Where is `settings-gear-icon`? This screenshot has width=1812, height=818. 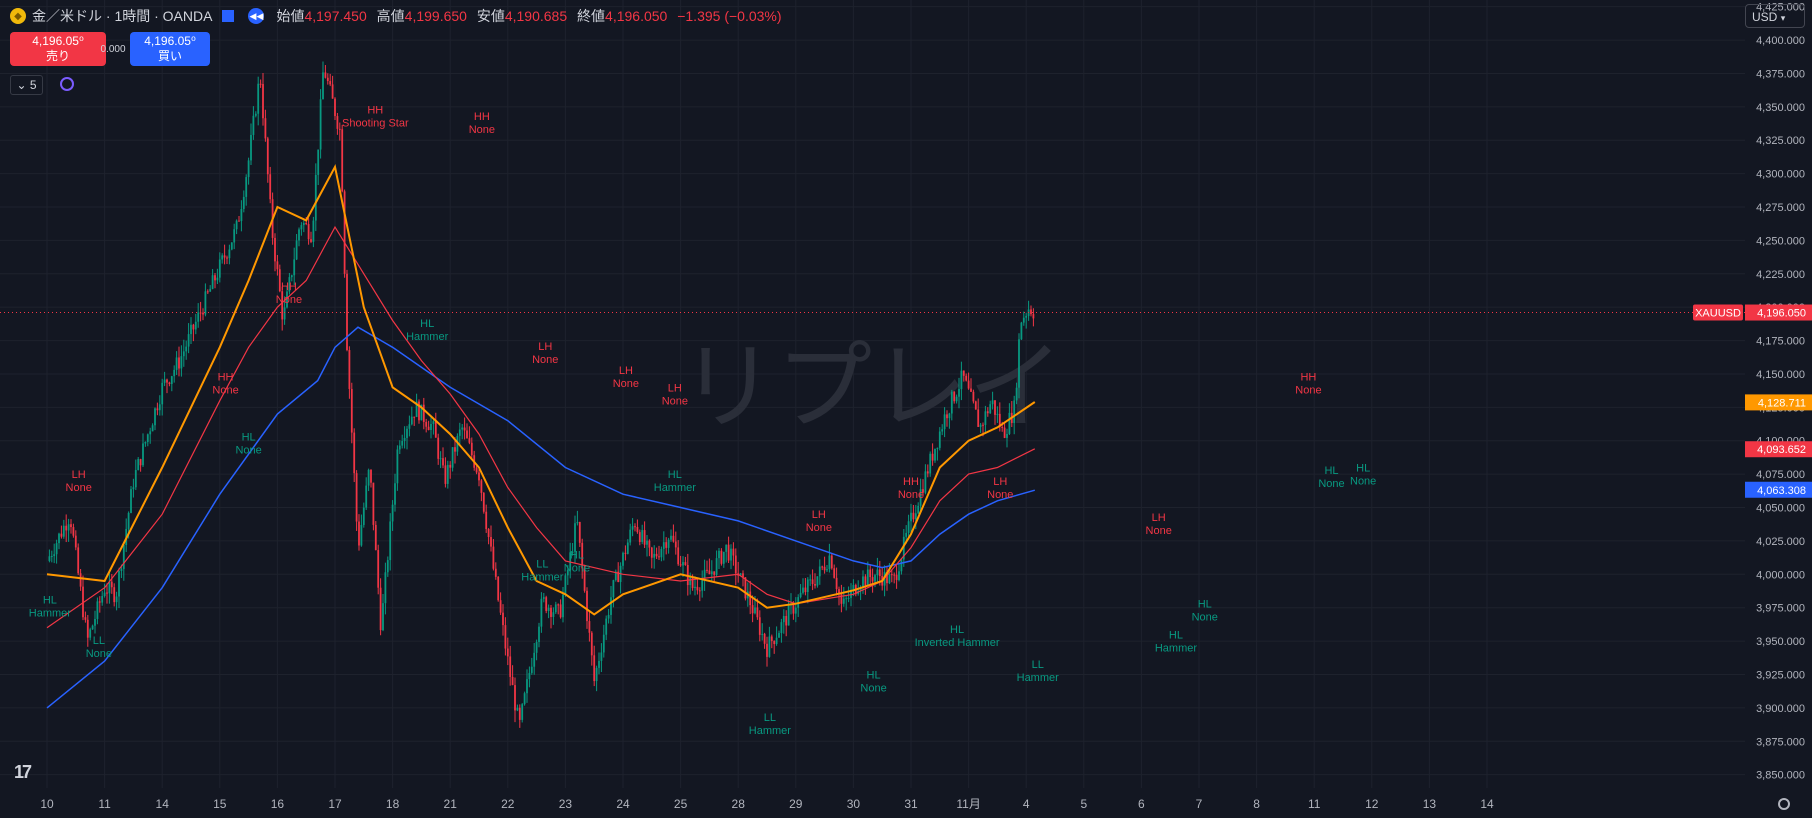
settings-gear-icon is located at coordinates (1784, 804).